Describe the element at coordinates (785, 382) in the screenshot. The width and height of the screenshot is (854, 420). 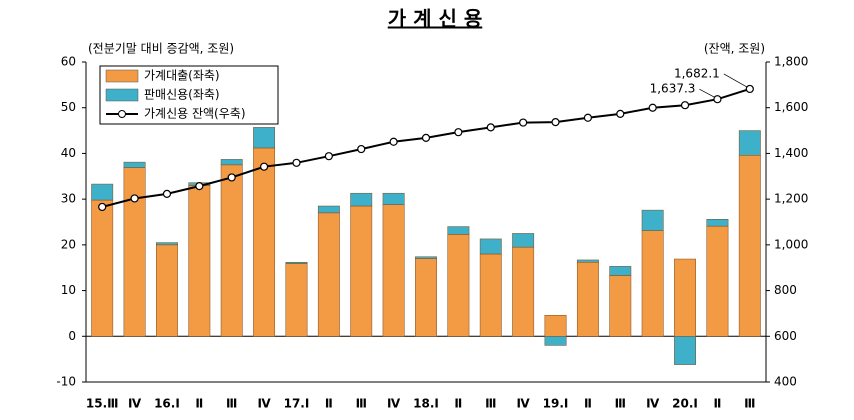
I see `y2-tick-label: 400` at that location.